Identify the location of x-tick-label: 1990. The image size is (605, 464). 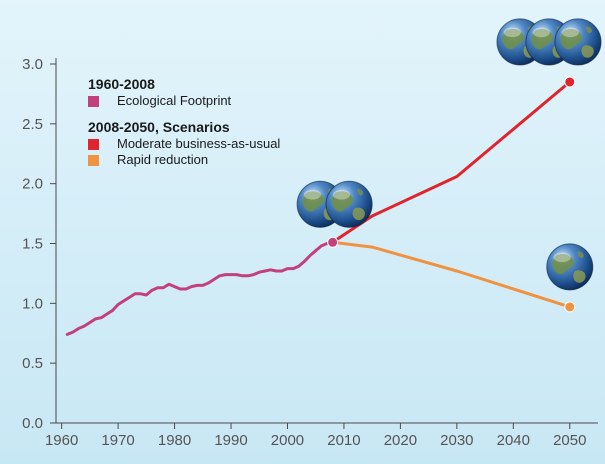
(230, 440).